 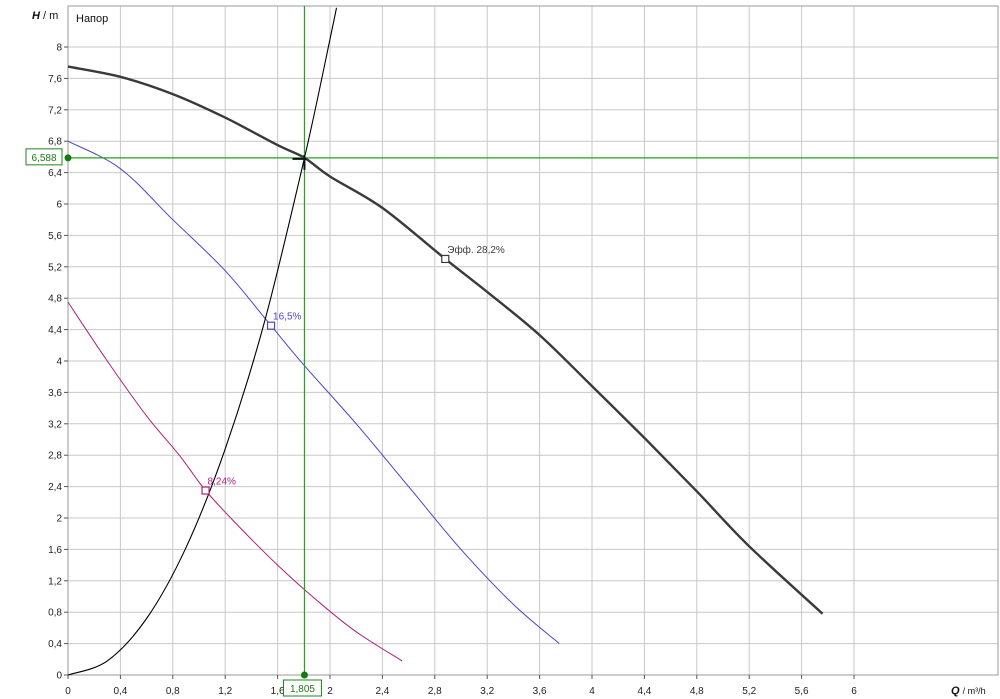 What do you see at coordinates (382, 691) in the screenshot?
I see `x-tick-label: 2,4` at bounding box center [382, 691].